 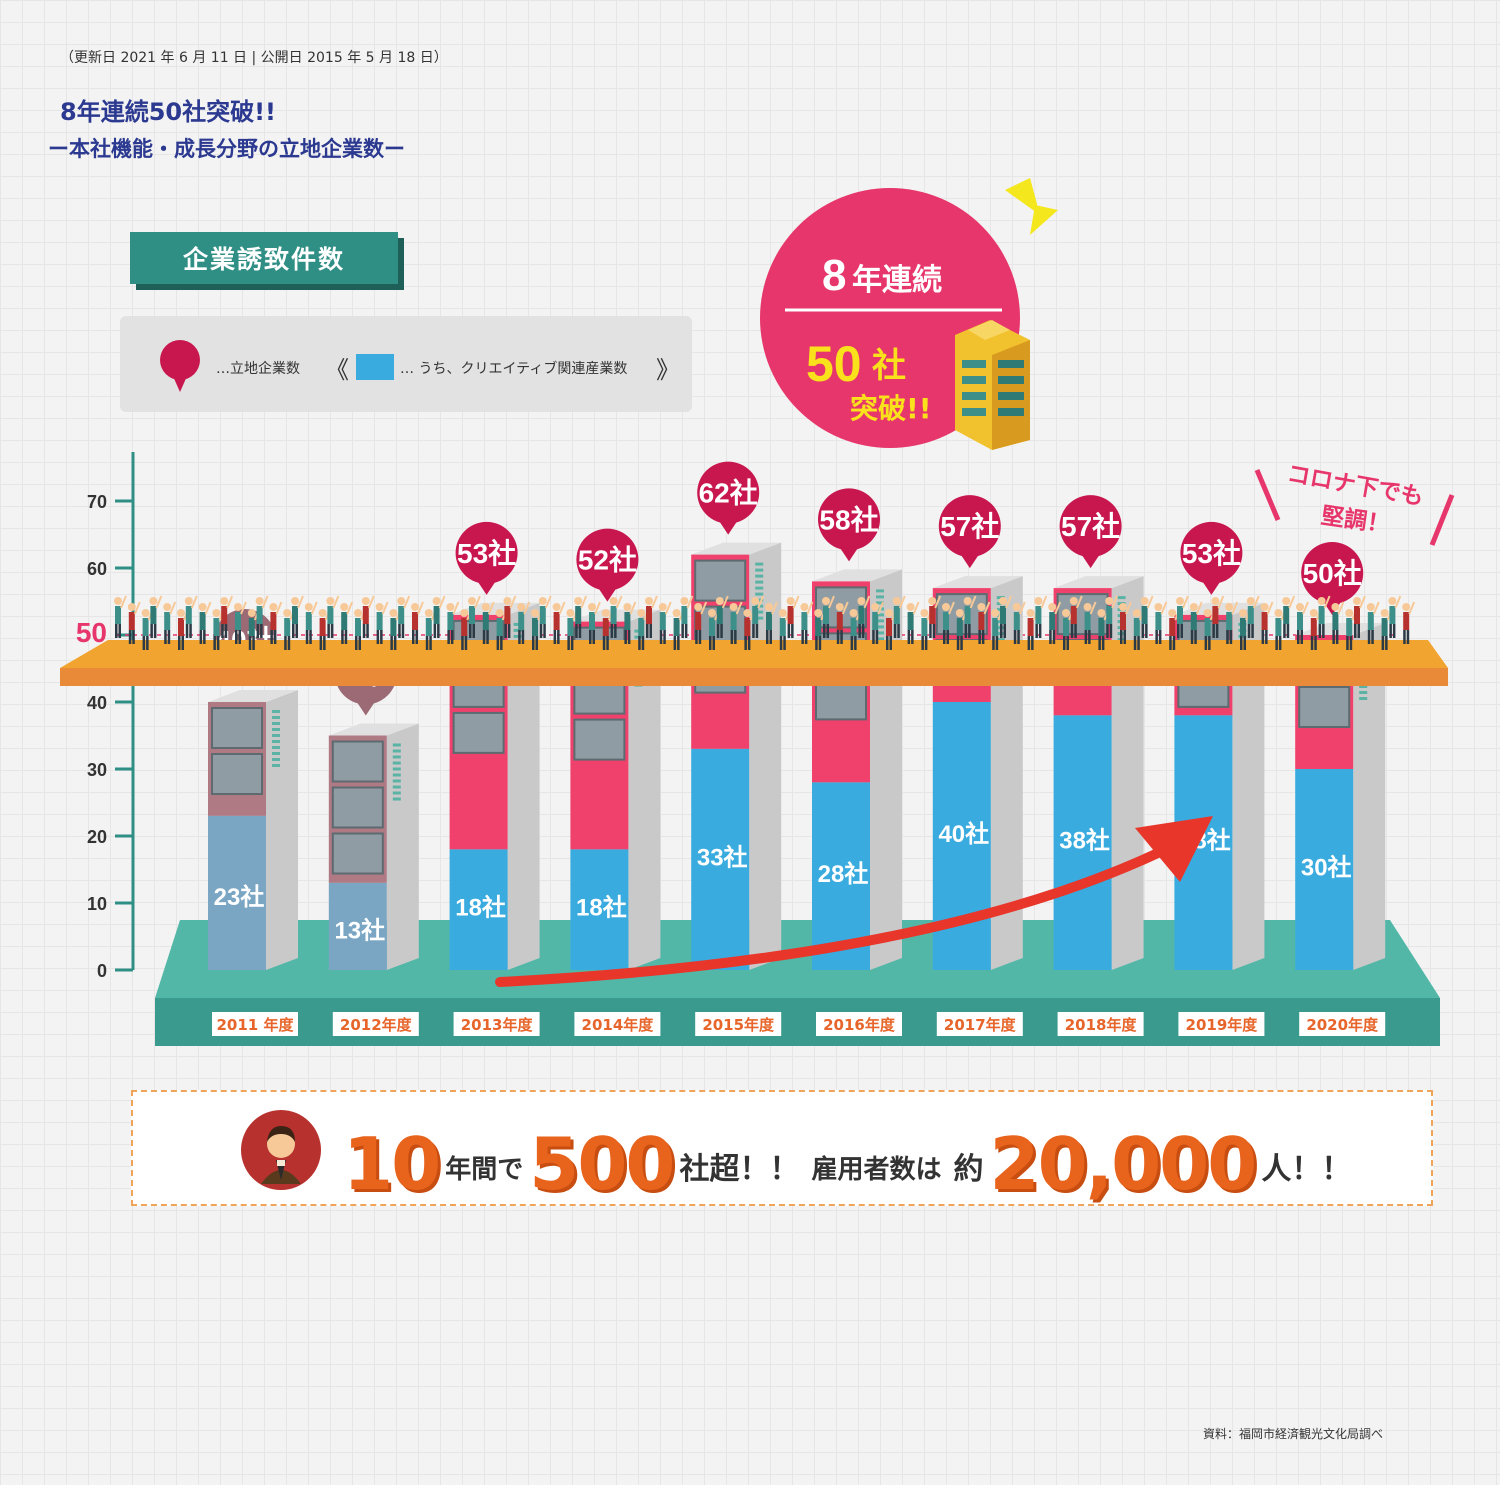 What do you see at coordinates (1326, 868) in the screenshot?
I see `bar-creative-label: 30社` at bounding box center [1326, 868].